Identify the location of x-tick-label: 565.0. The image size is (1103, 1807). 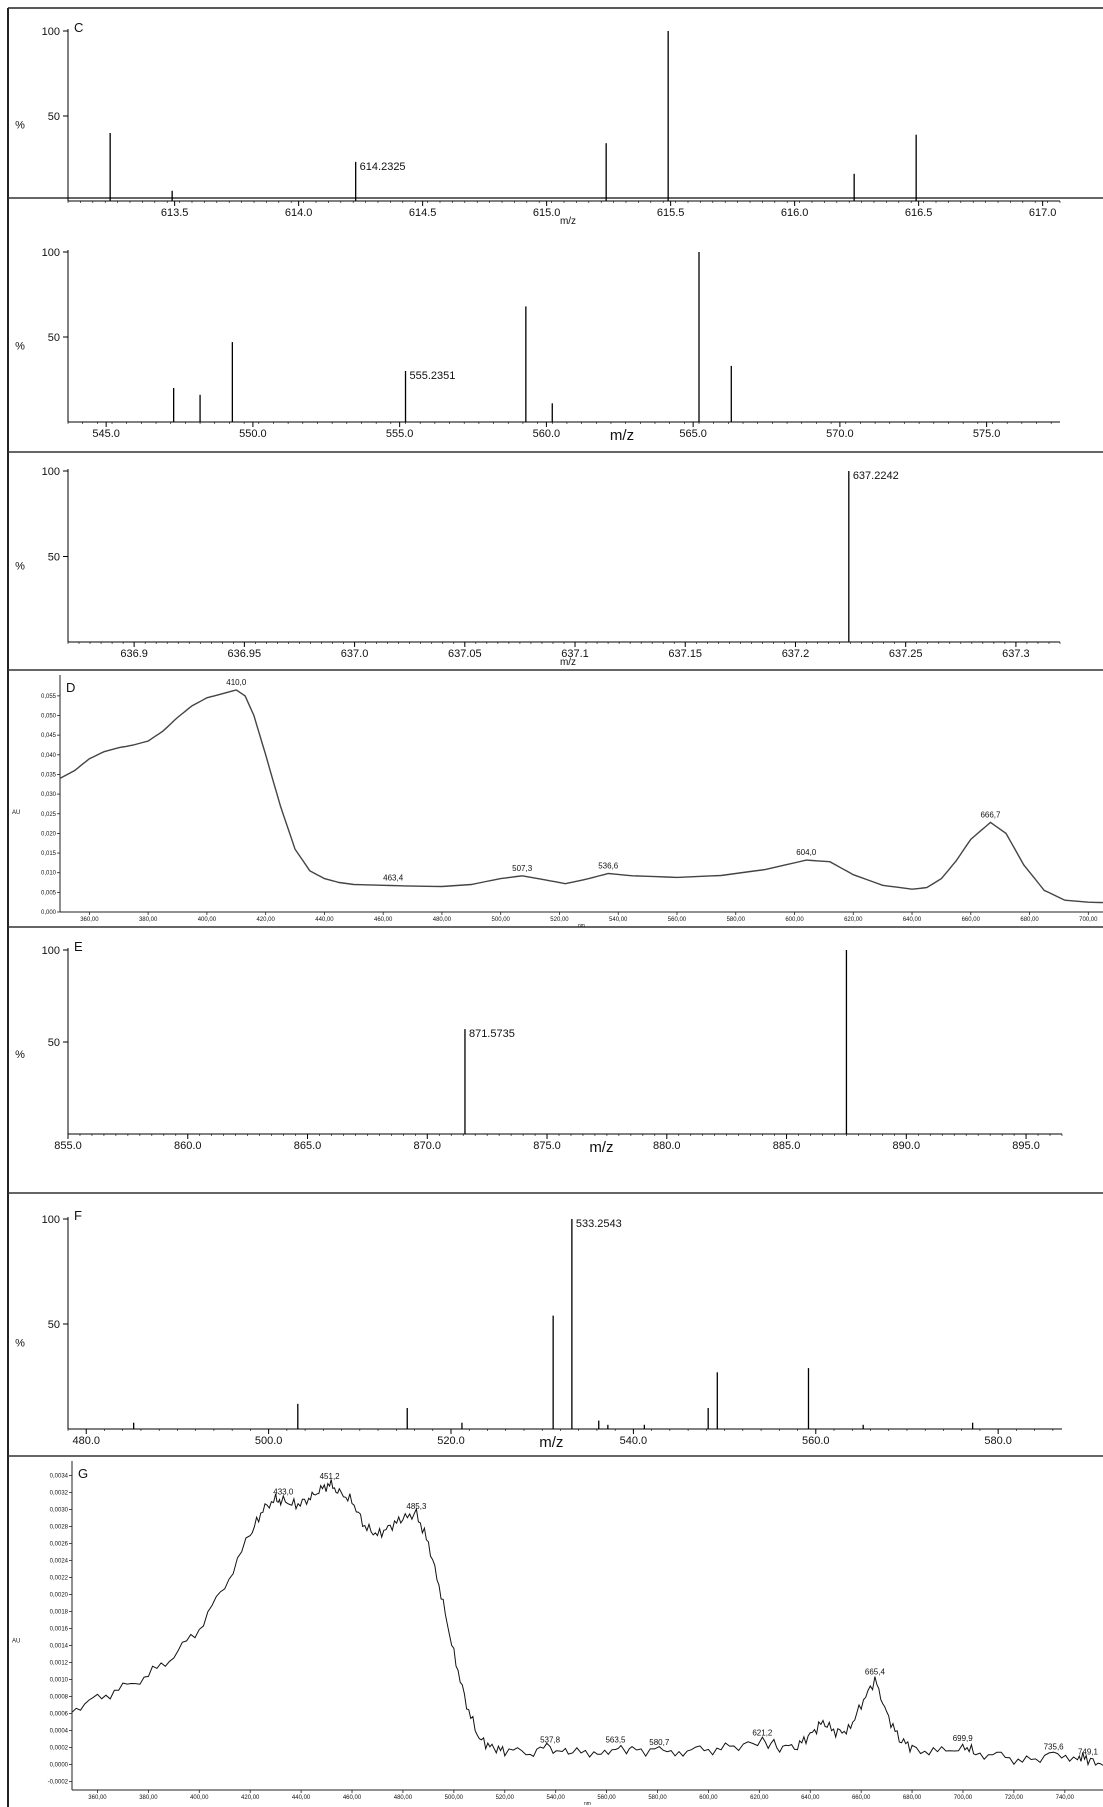
(693, 434).